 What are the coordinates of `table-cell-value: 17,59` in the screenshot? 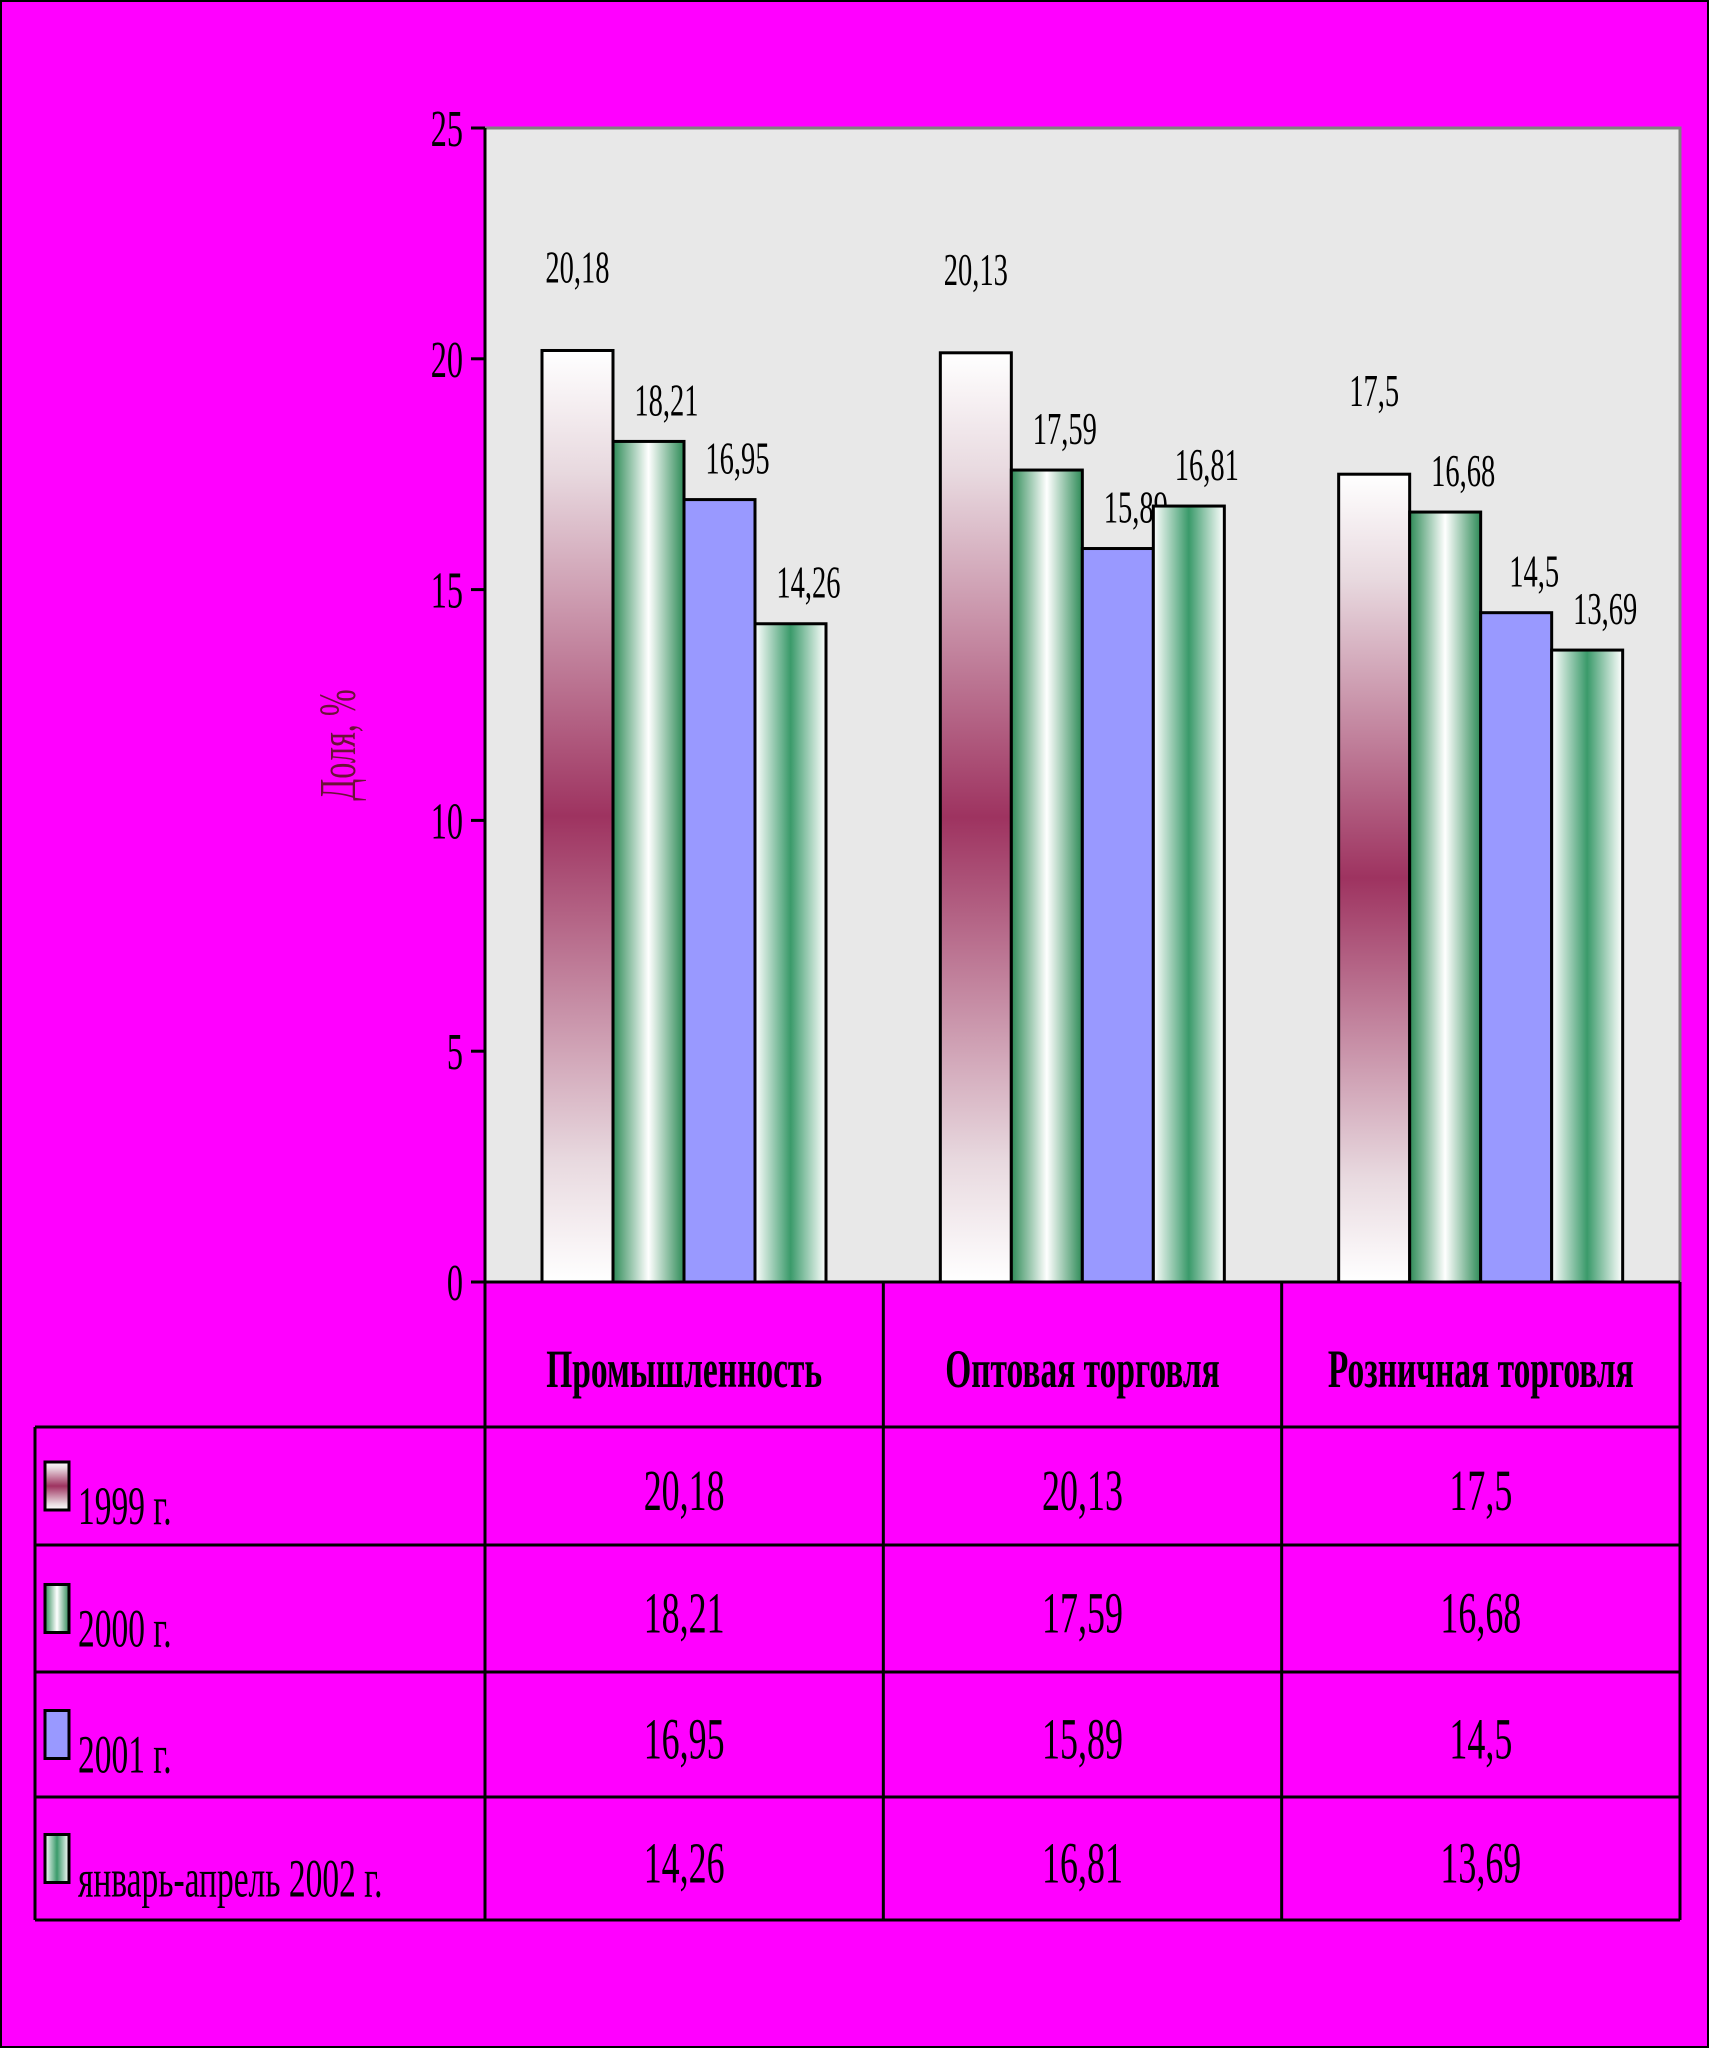 It's located at (1082, 1614).